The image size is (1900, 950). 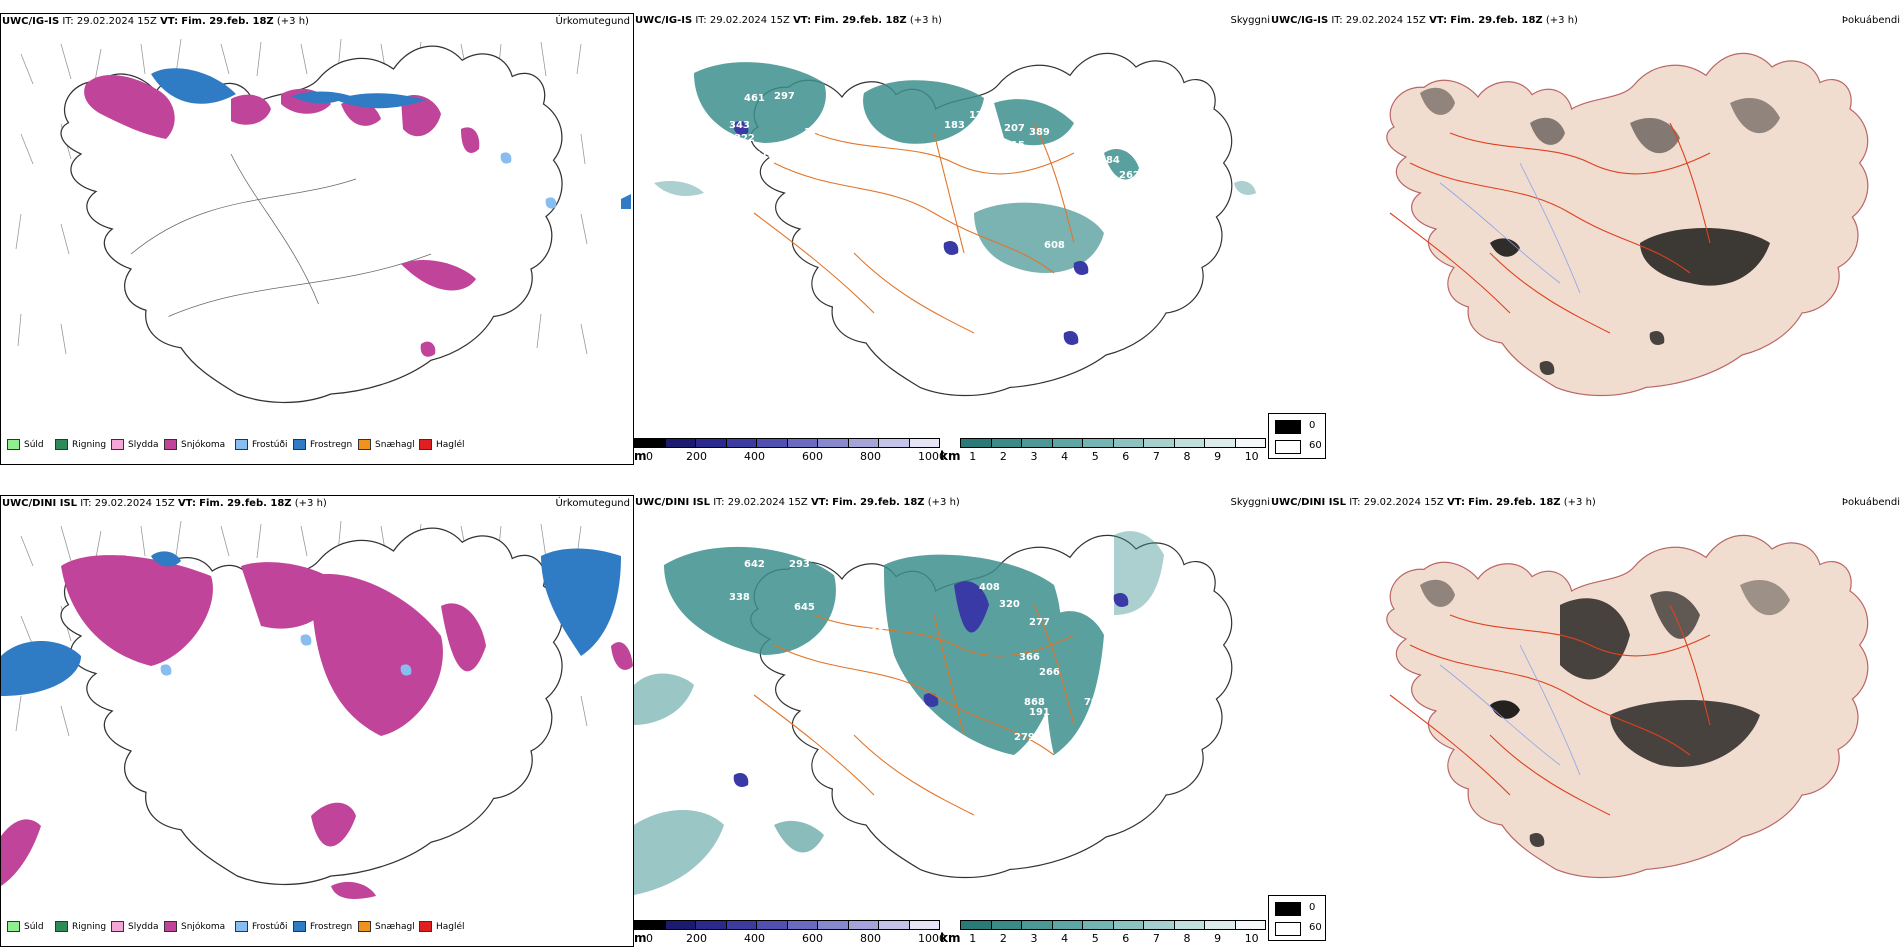 I want to click on freezing-rain-areas, so click(x=391, y=138).